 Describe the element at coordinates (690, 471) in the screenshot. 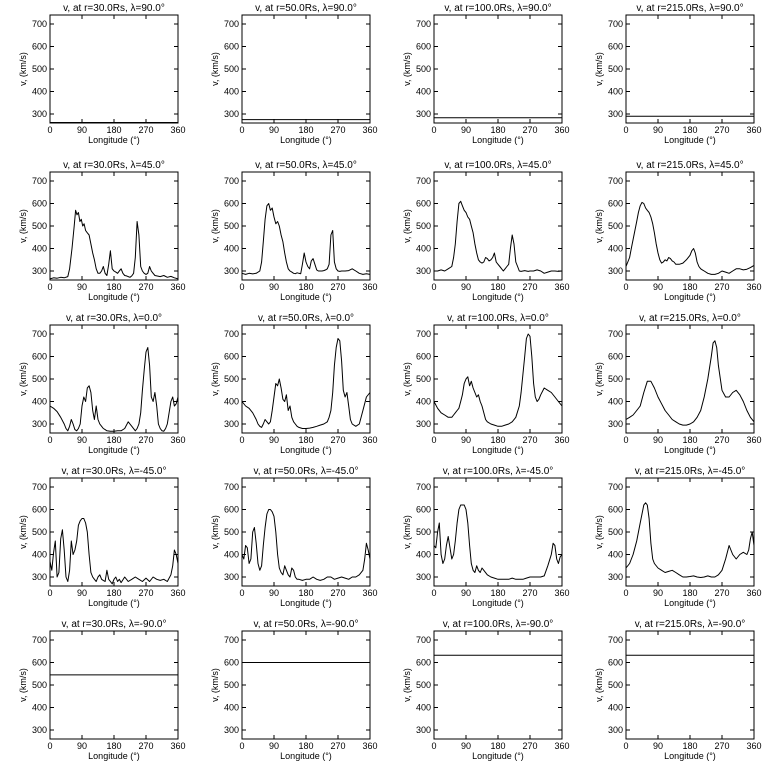

I see `panel-title: v, at r=215.0Rs, λ=-45.0°` at that location.